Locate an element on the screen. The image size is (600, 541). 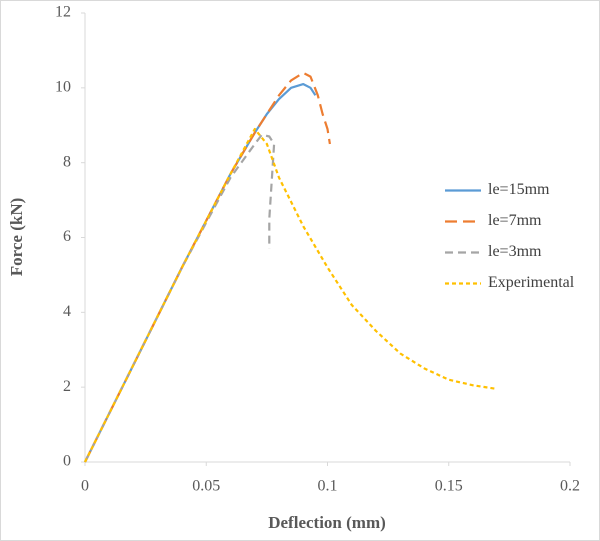
y-tick-label: 8 is located at coordinates (67, 161).